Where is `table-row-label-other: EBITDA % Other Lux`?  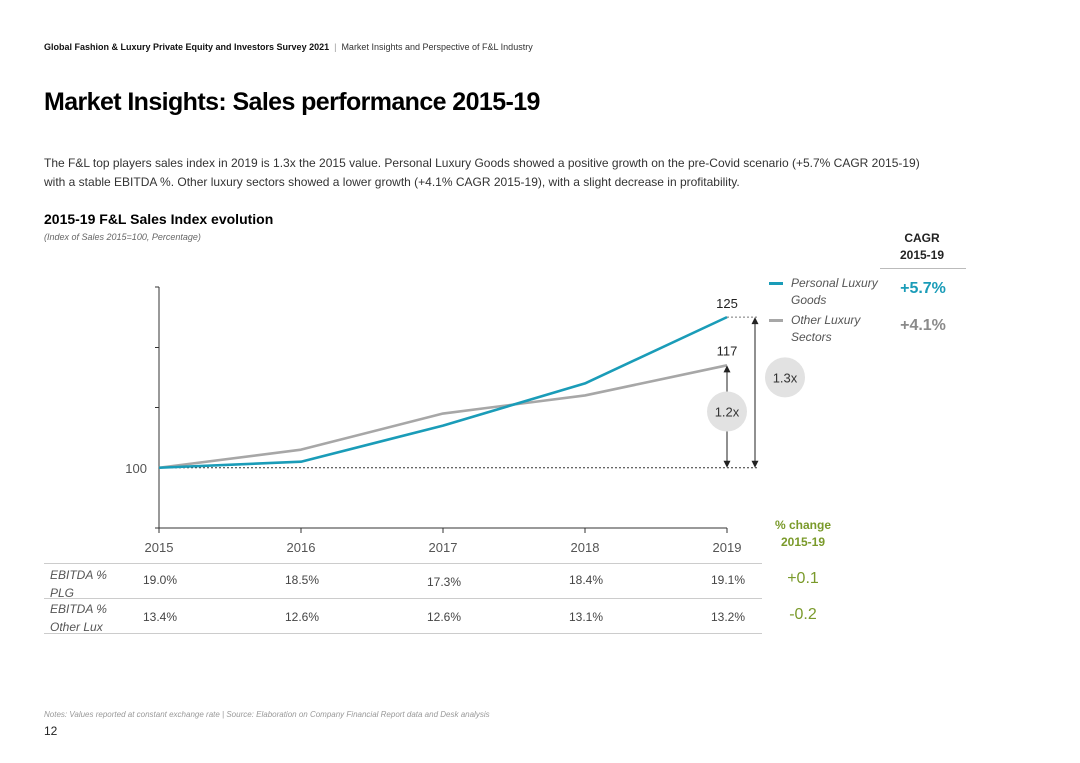
table-row-label-other: EBITDA % Other Lux is located at coordinates (78, 618).